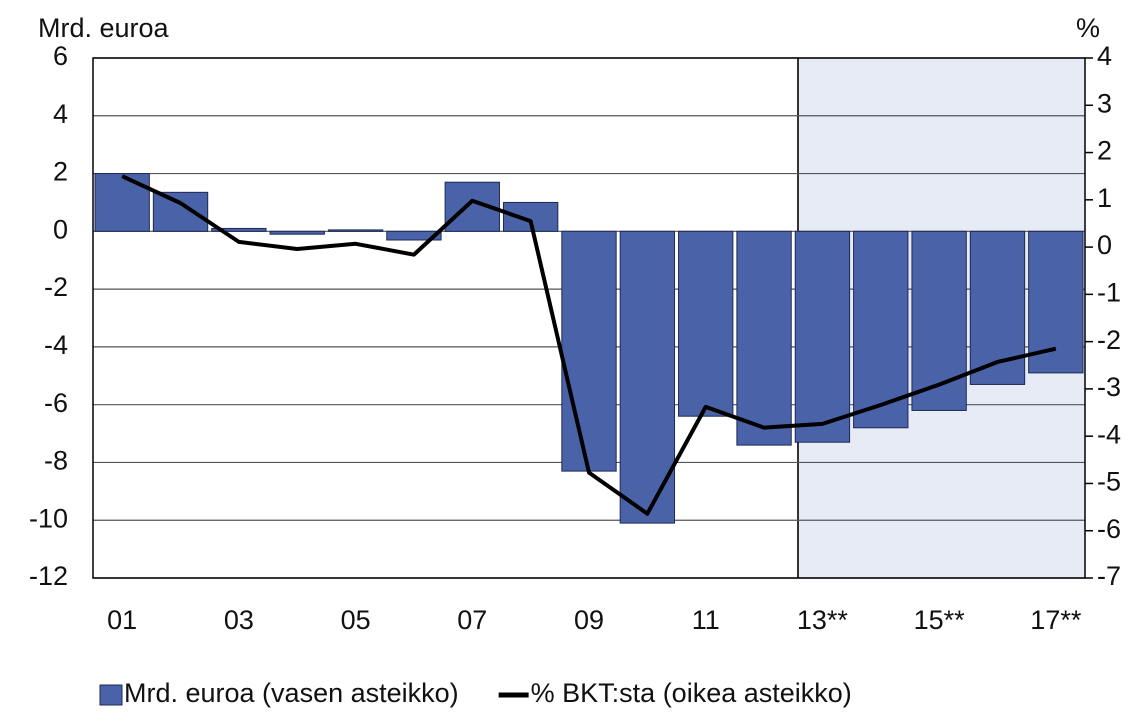 The image size is (1139, 723). I want to click on x-tick-label: 07, so click(472, 620).